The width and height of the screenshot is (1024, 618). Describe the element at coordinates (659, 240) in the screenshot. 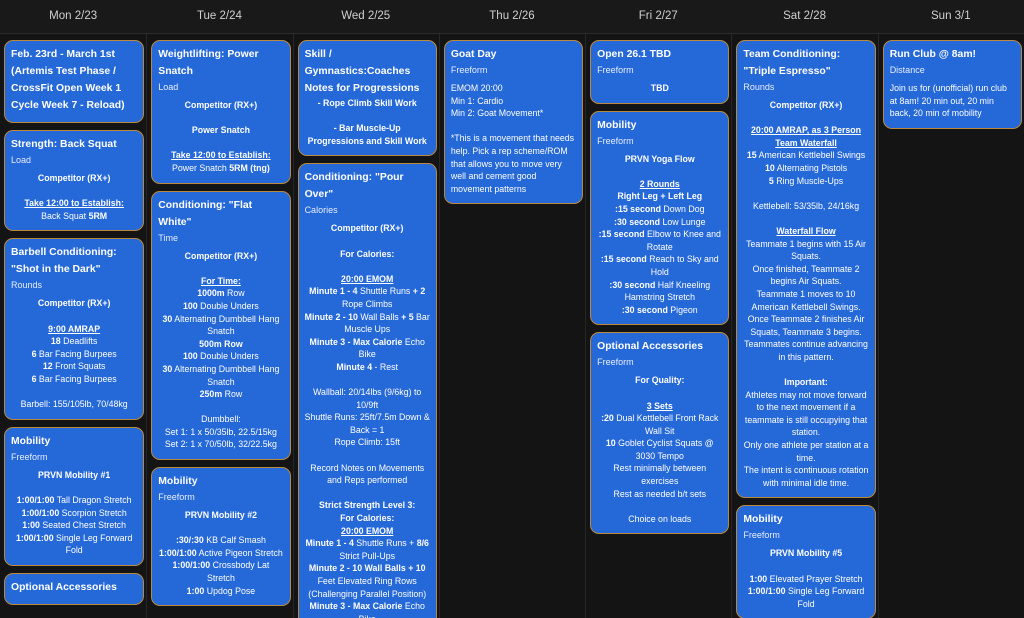

I see `body-line: :15 second Elbow to Knee and Rotate` at that location.